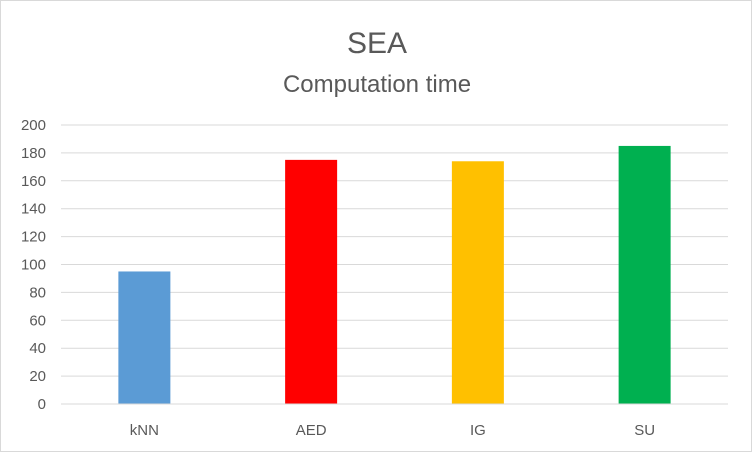  I want to click on y-tick-label: 160, so click(33, 181).